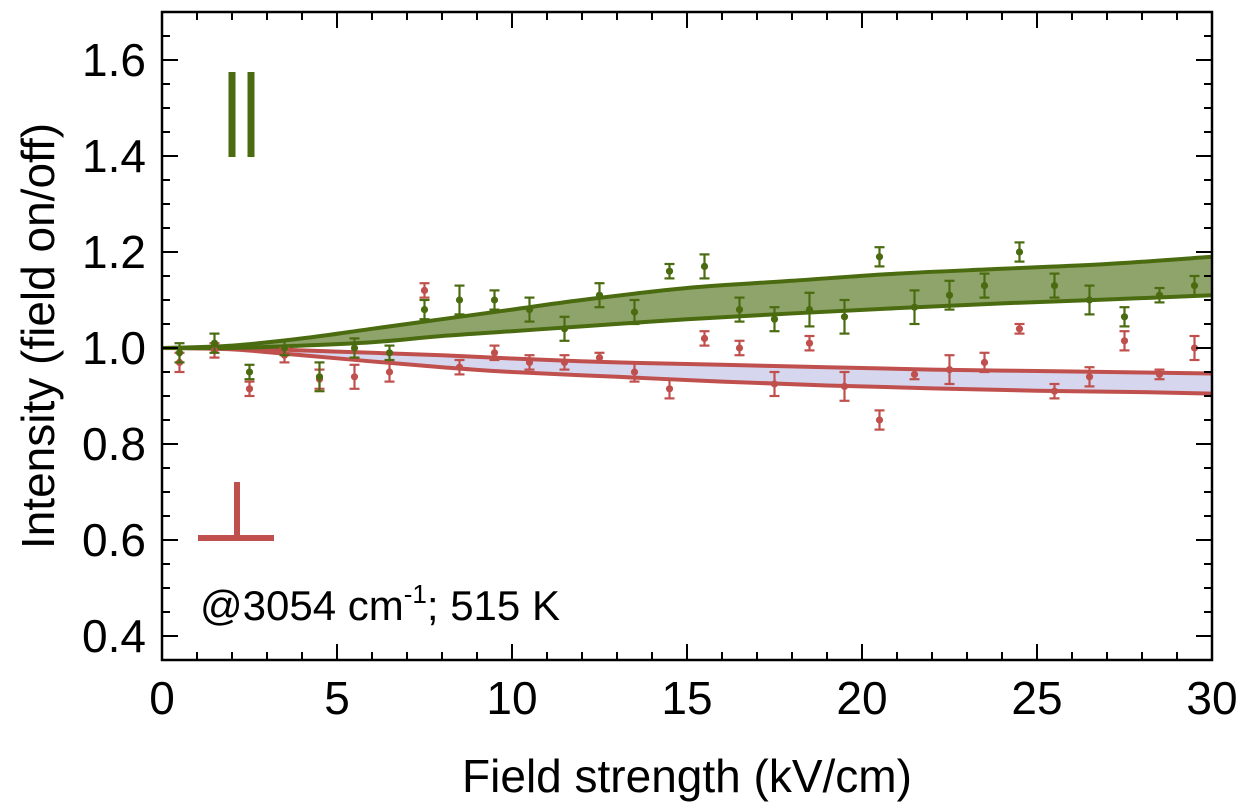  I want to click on legend-parallel-symbol: ||, so click(241, 114).